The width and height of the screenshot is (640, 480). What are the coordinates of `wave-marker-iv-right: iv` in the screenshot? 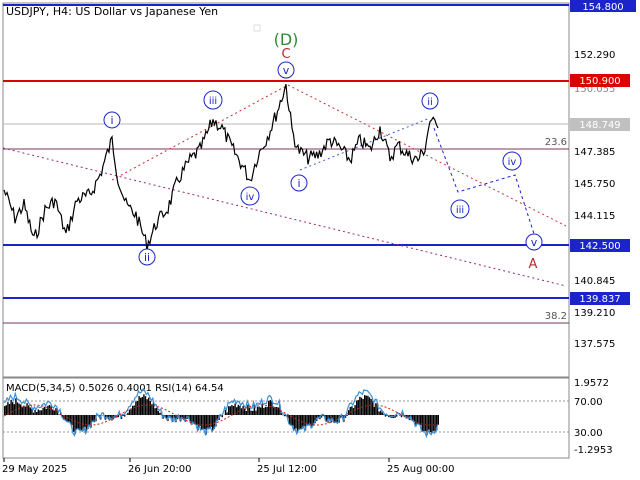 It's located at (512, 161).